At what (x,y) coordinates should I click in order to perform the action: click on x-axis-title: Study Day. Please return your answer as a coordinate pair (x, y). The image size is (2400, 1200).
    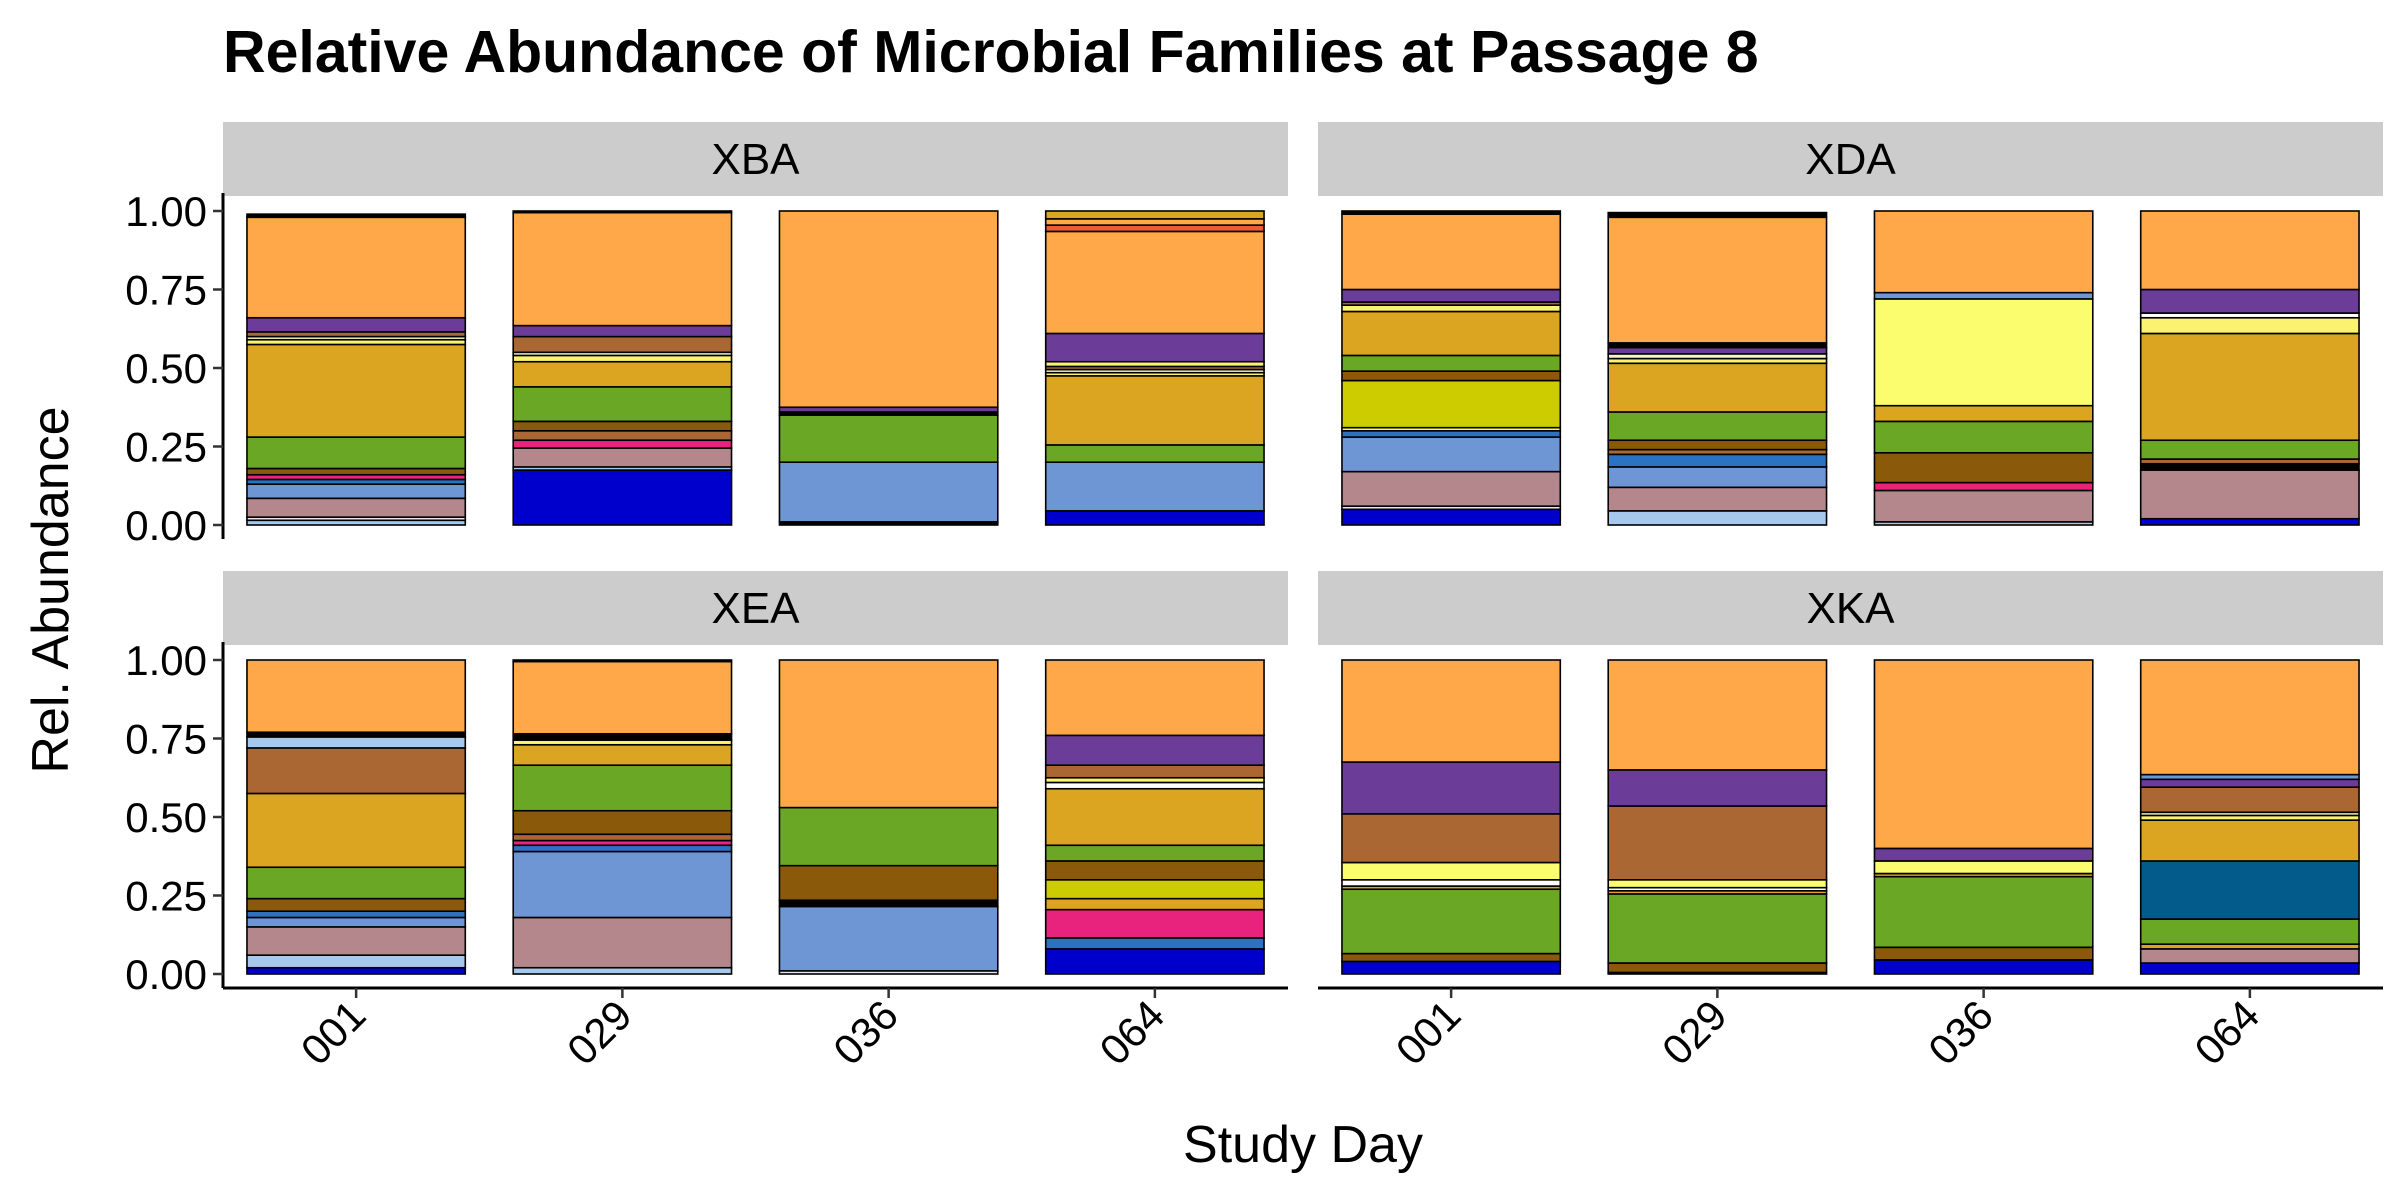
    Looking at the image, I should click on (1303, 1145).